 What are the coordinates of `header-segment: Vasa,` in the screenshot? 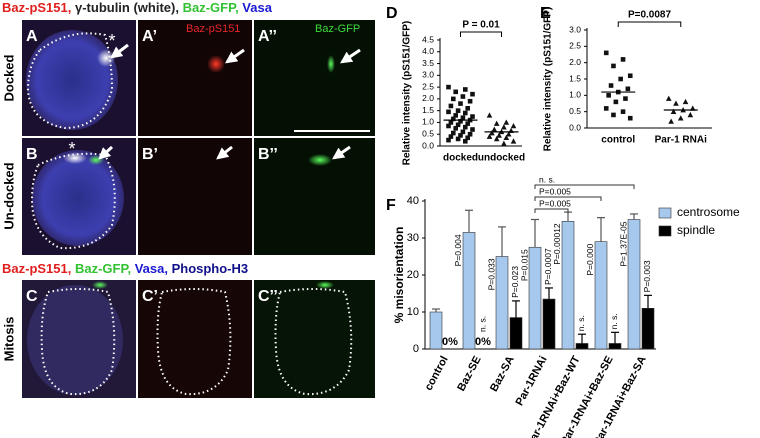 It's located at (149, 268).